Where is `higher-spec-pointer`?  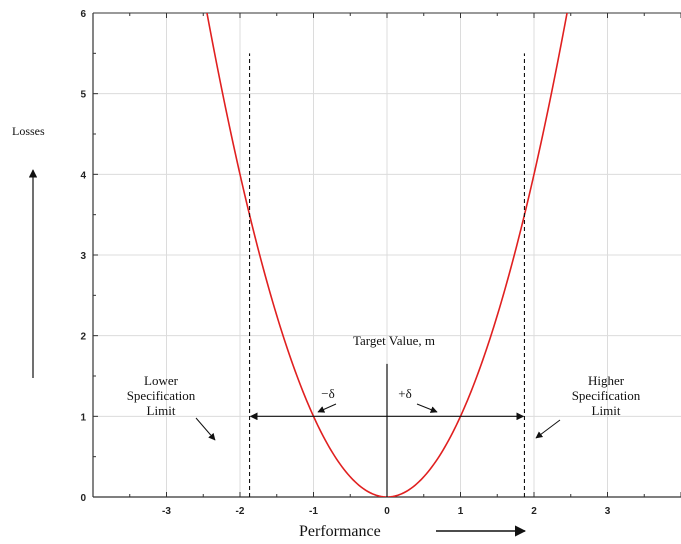
higher-spec-pointer is located at coordinates (548, 429).